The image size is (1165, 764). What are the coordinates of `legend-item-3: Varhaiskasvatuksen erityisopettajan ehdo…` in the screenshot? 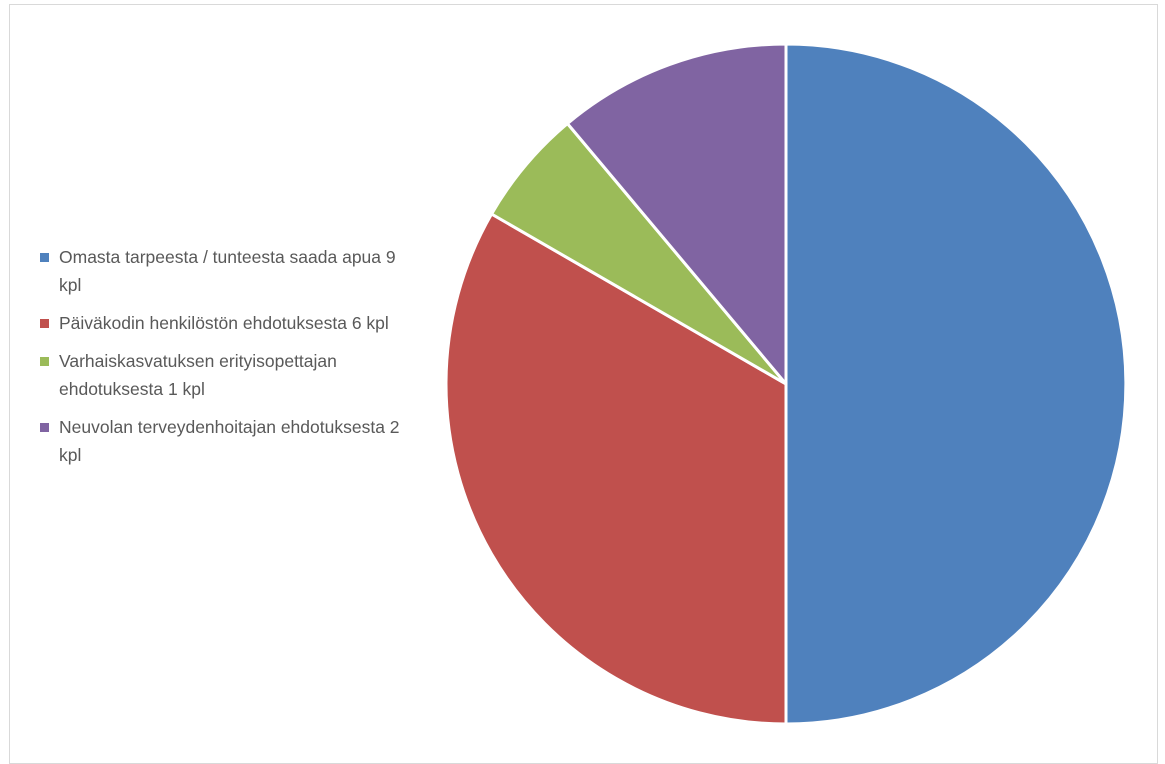 It's located at (230, 375).